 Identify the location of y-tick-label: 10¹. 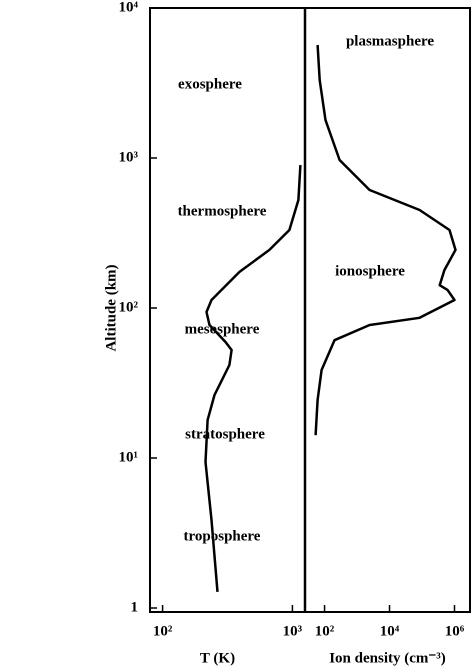
(129, 457).